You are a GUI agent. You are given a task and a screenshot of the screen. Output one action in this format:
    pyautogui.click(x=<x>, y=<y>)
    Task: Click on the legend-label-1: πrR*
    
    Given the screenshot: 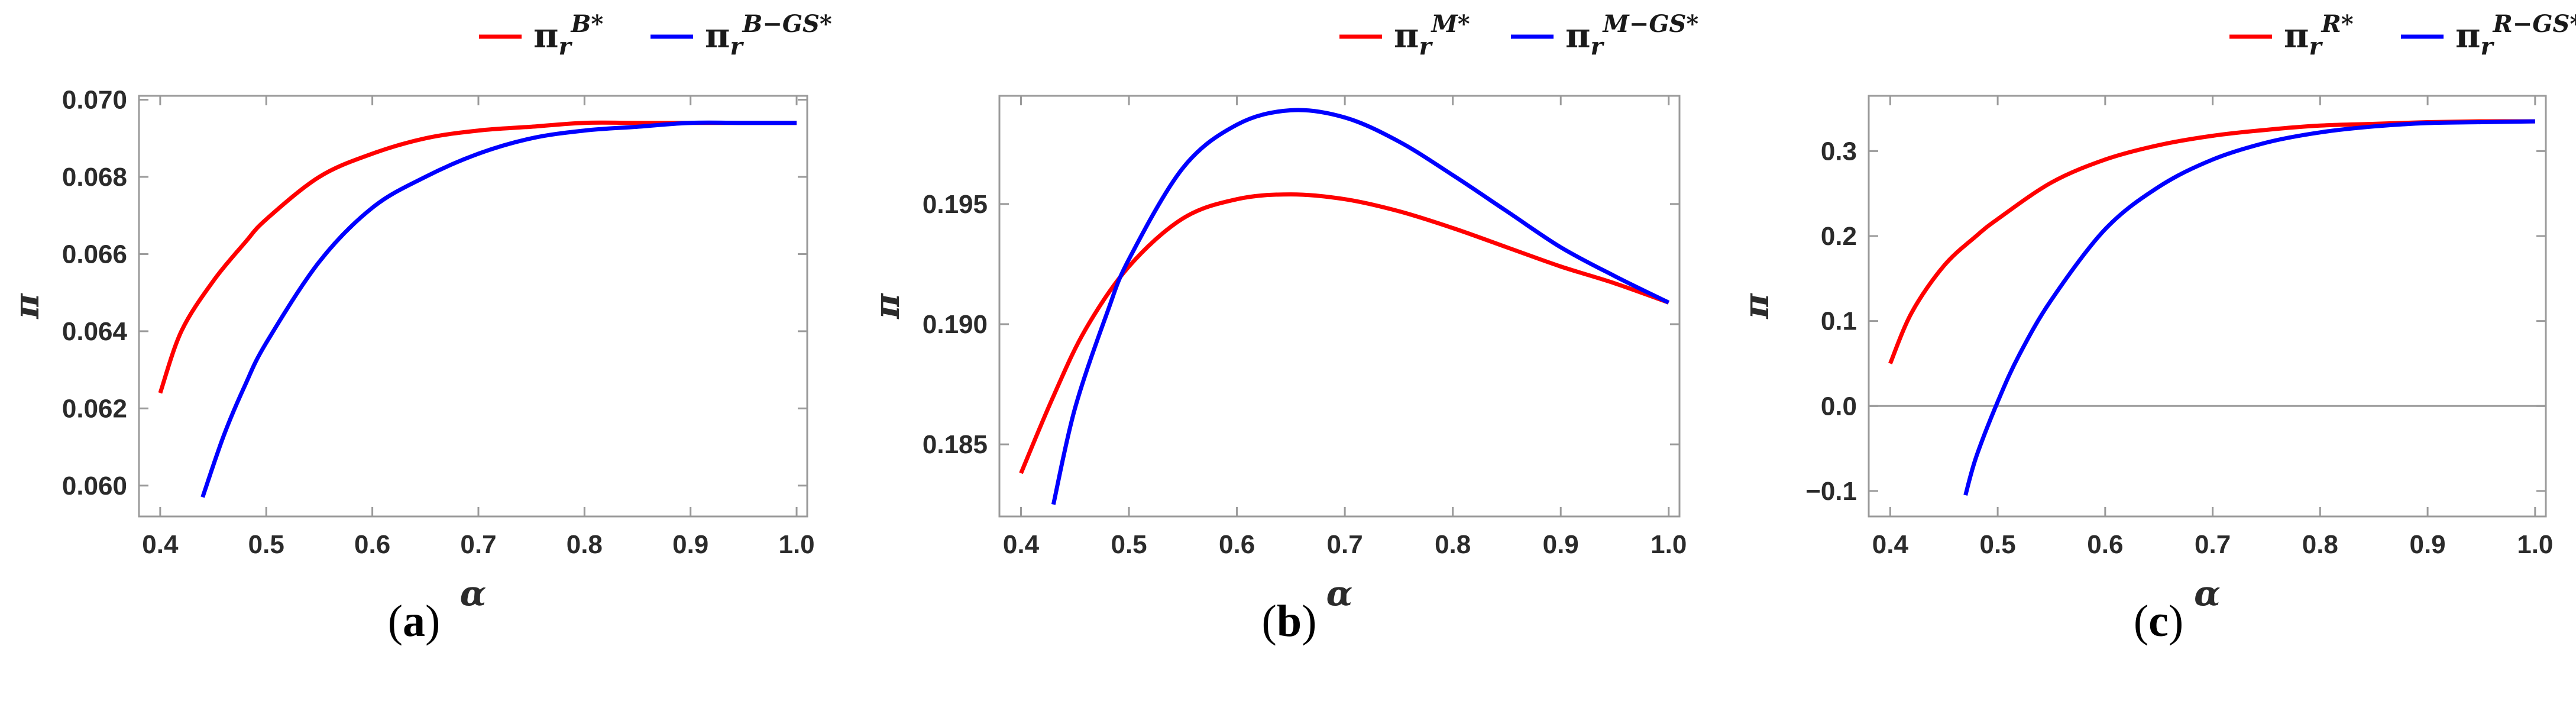 What is the action you would take?
    pyautogui.click(x=2319, y=35)
    